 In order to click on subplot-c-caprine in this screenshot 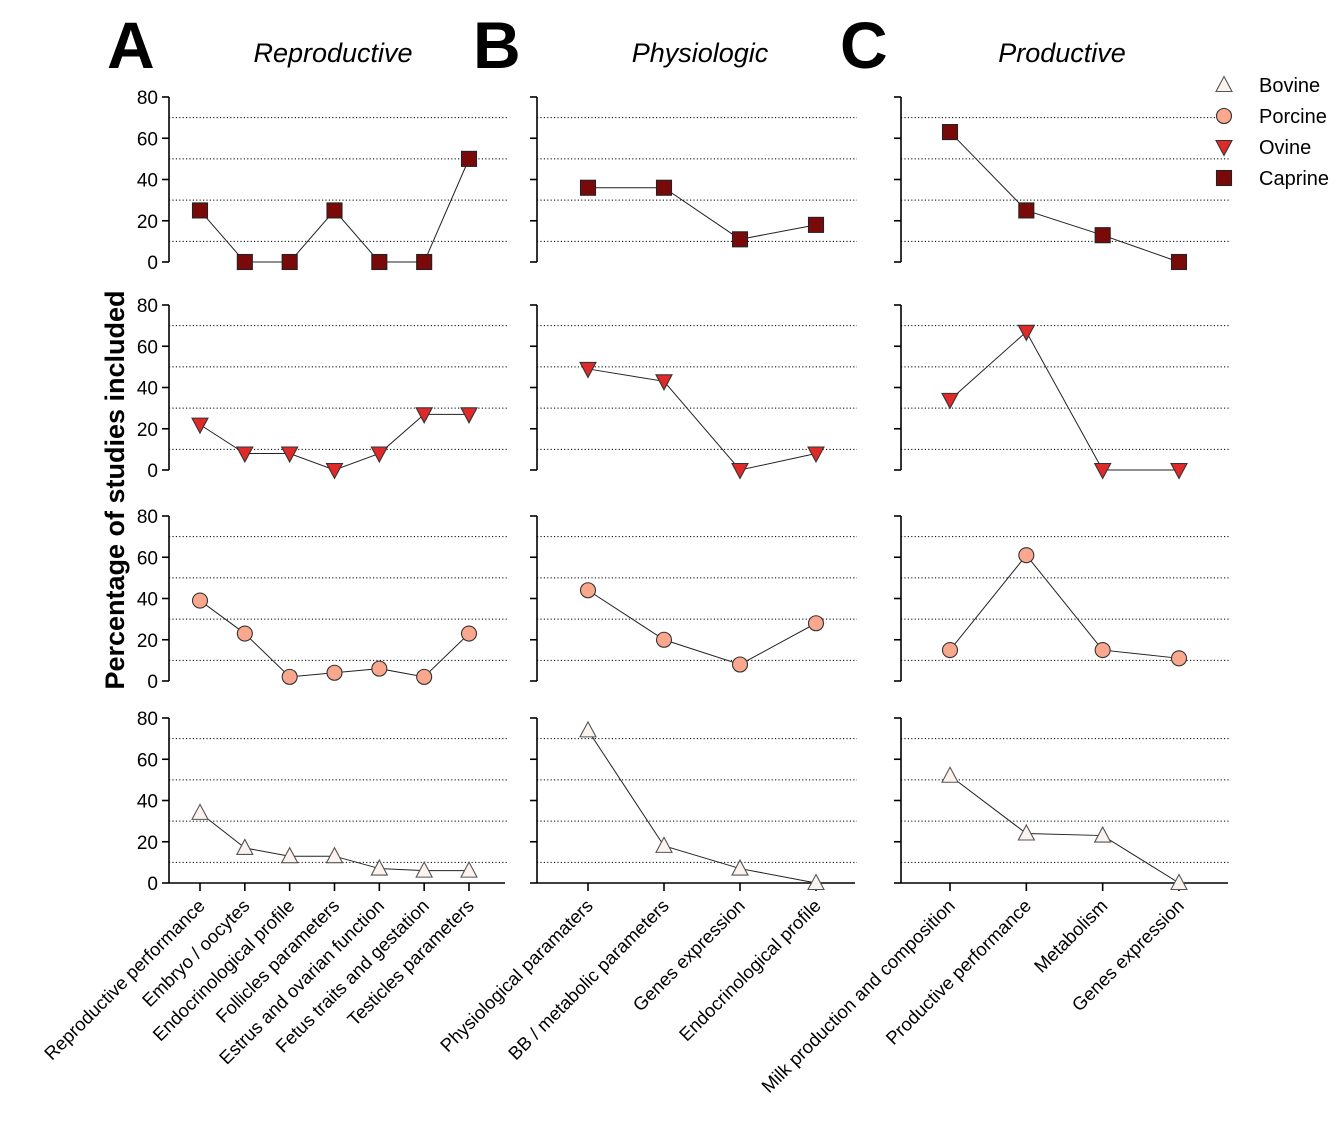, I will do `click(1062, 183)`.